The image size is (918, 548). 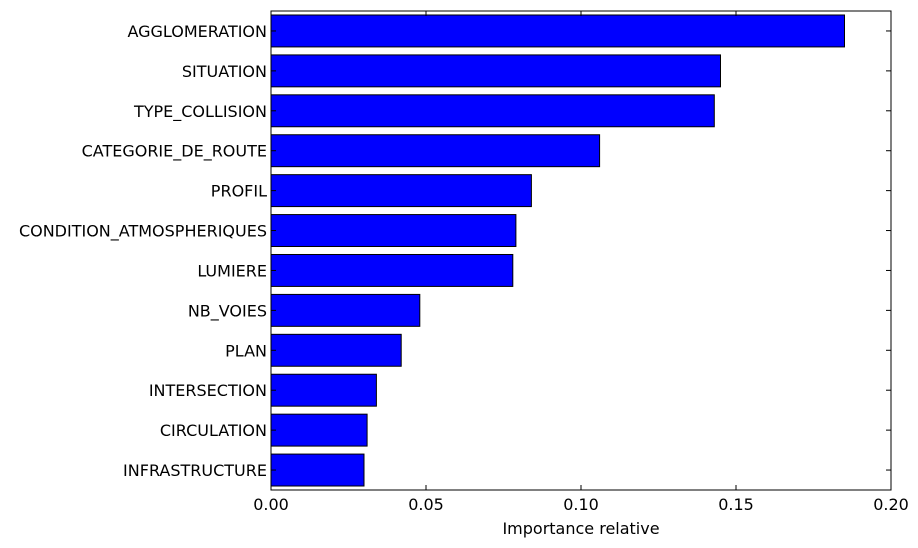 I want to click on x-tick-label: 0.05, so click(x=426, y=504).